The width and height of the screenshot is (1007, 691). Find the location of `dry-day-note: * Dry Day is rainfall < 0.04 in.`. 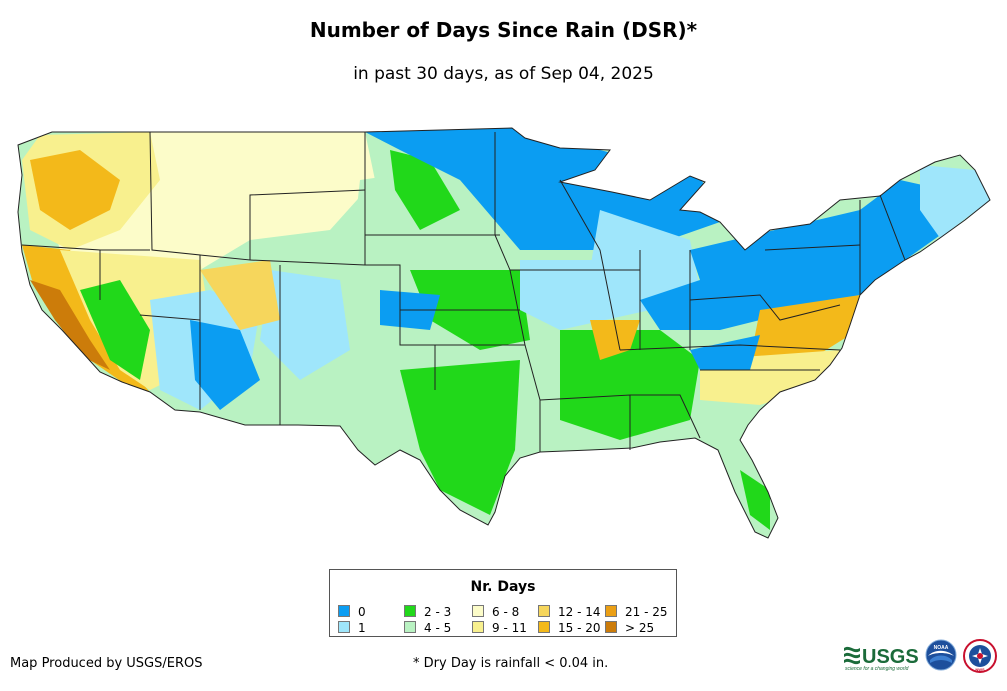

dry-day-note: * Dry Day is rainfall < 0.04 in. is located at coordinates (511, 663).